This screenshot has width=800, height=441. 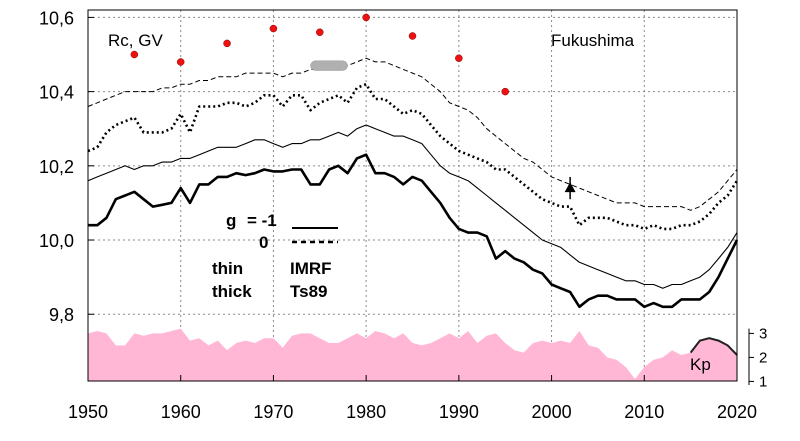 I want to click on x-tick-label: 1970, so click(x=273, y=412).